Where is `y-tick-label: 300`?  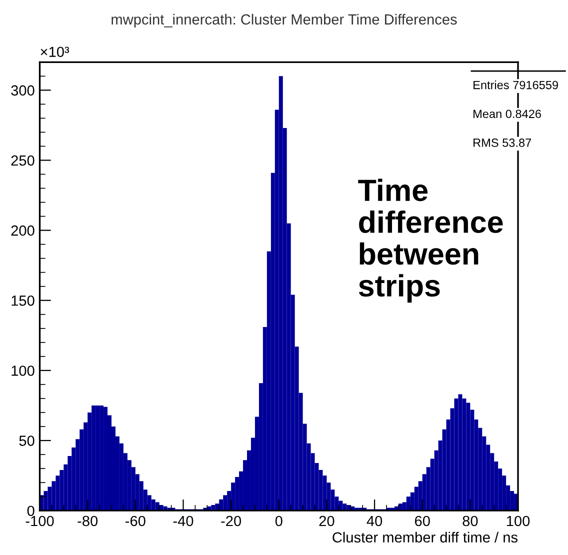
y-tick-label: 300 is located at coordinates (22, 90).